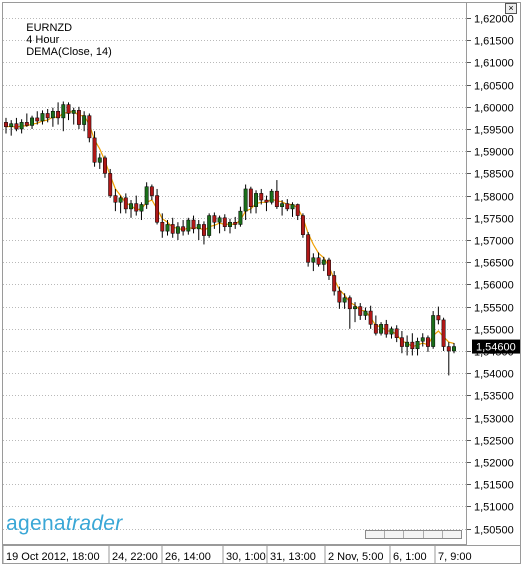 The image size is (523, 565). What do you see at coordinates (494, 220) in the screenshot?
I see `price-tick-label: 1,57500` at bounding box center [494, 220].